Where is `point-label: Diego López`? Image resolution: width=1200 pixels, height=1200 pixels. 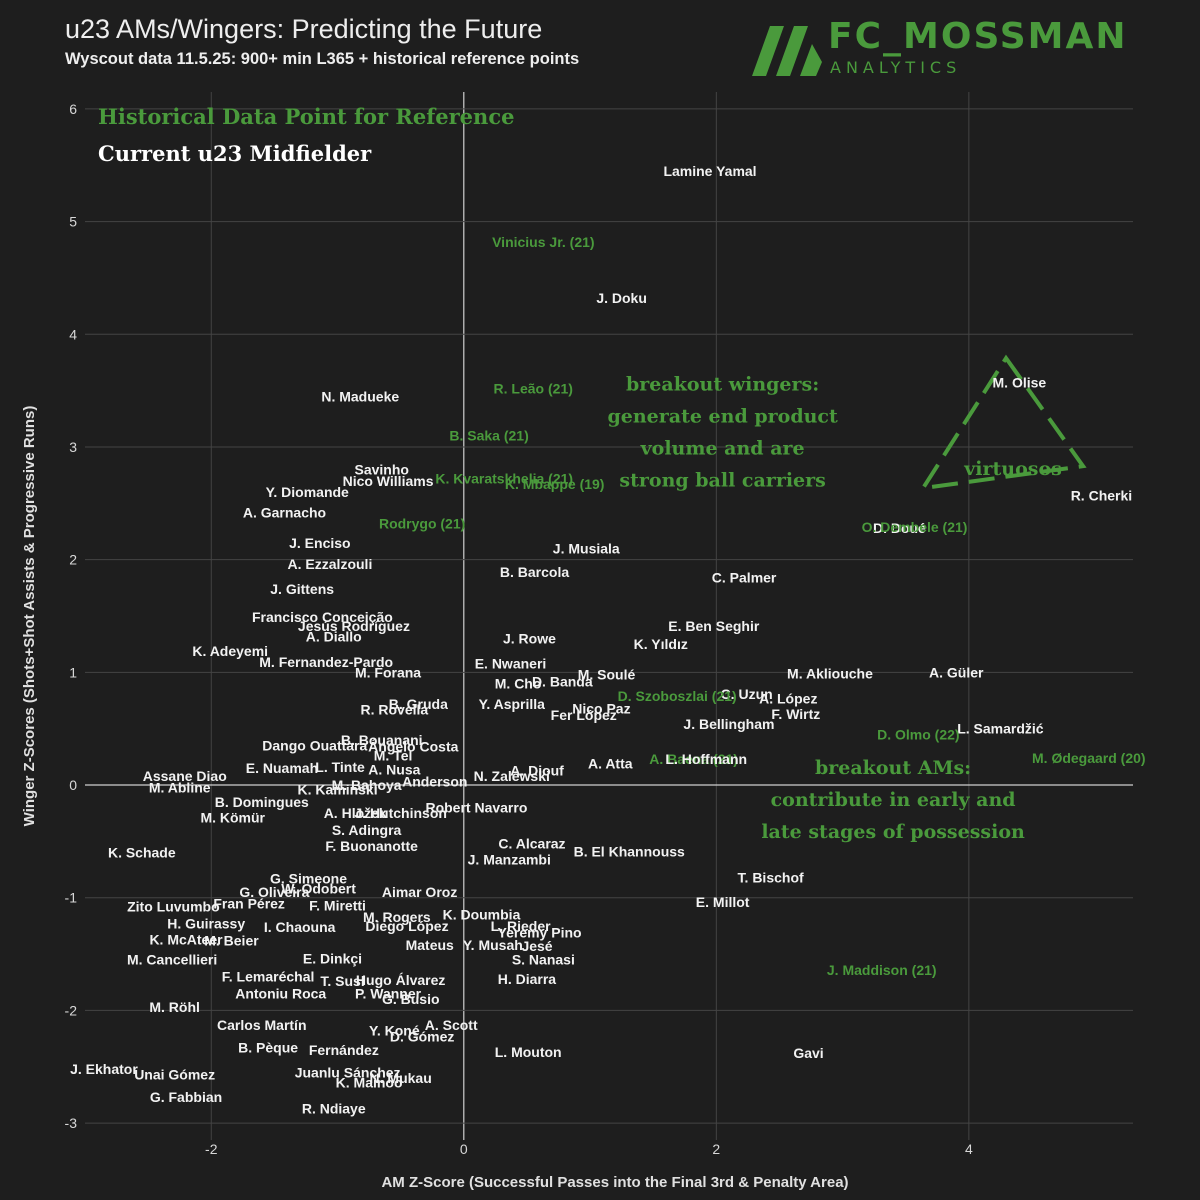
point-label: Diego López is located at coordinates (406, 926).